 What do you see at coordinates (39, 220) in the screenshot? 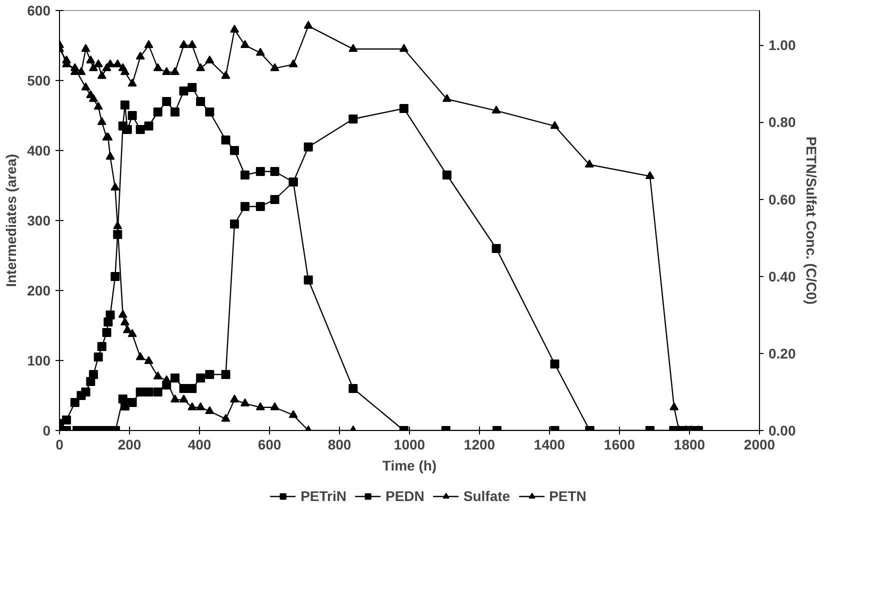
I see `y-tick-label: 300` at bounding box center [39, 220].